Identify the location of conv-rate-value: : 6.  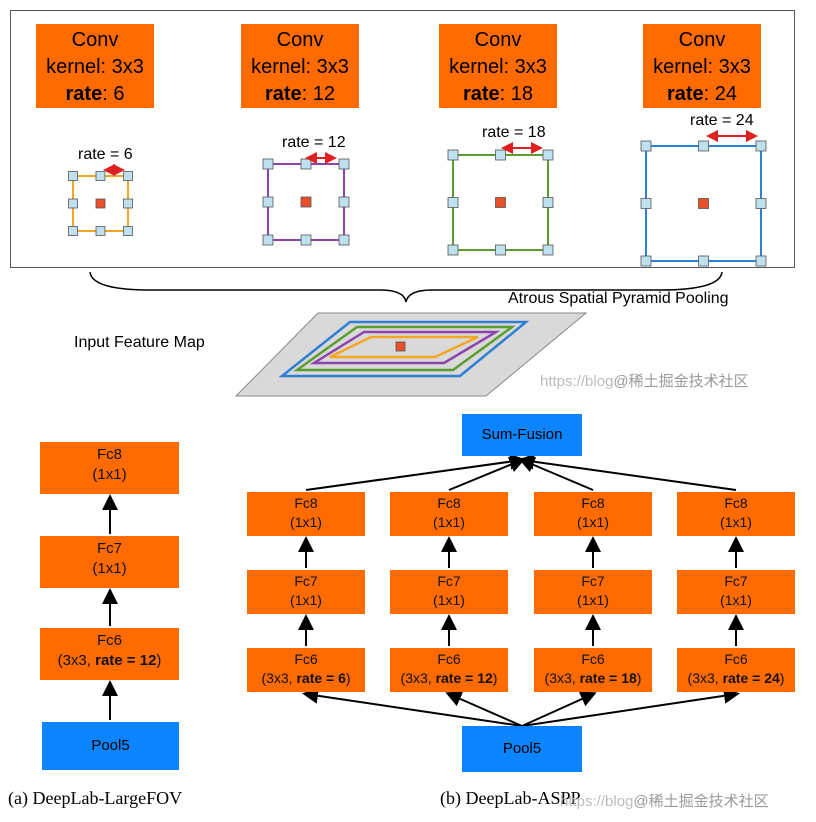
(113, 94).